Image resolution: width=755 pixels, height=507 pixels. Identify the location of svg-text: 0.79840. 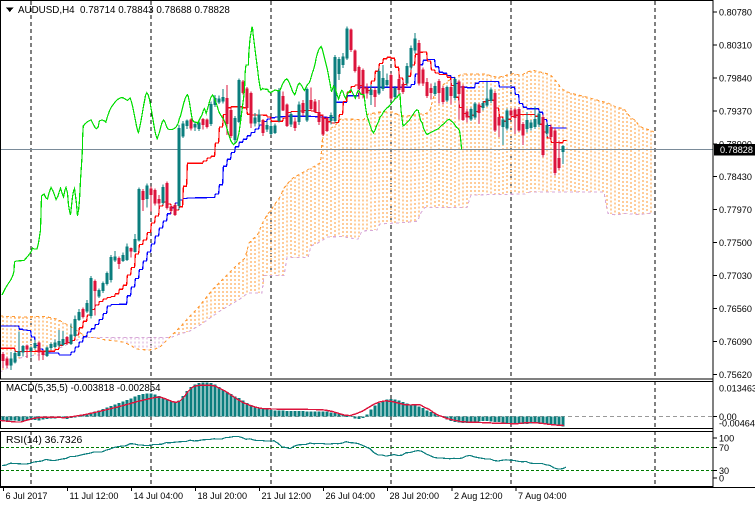
(735, 78).